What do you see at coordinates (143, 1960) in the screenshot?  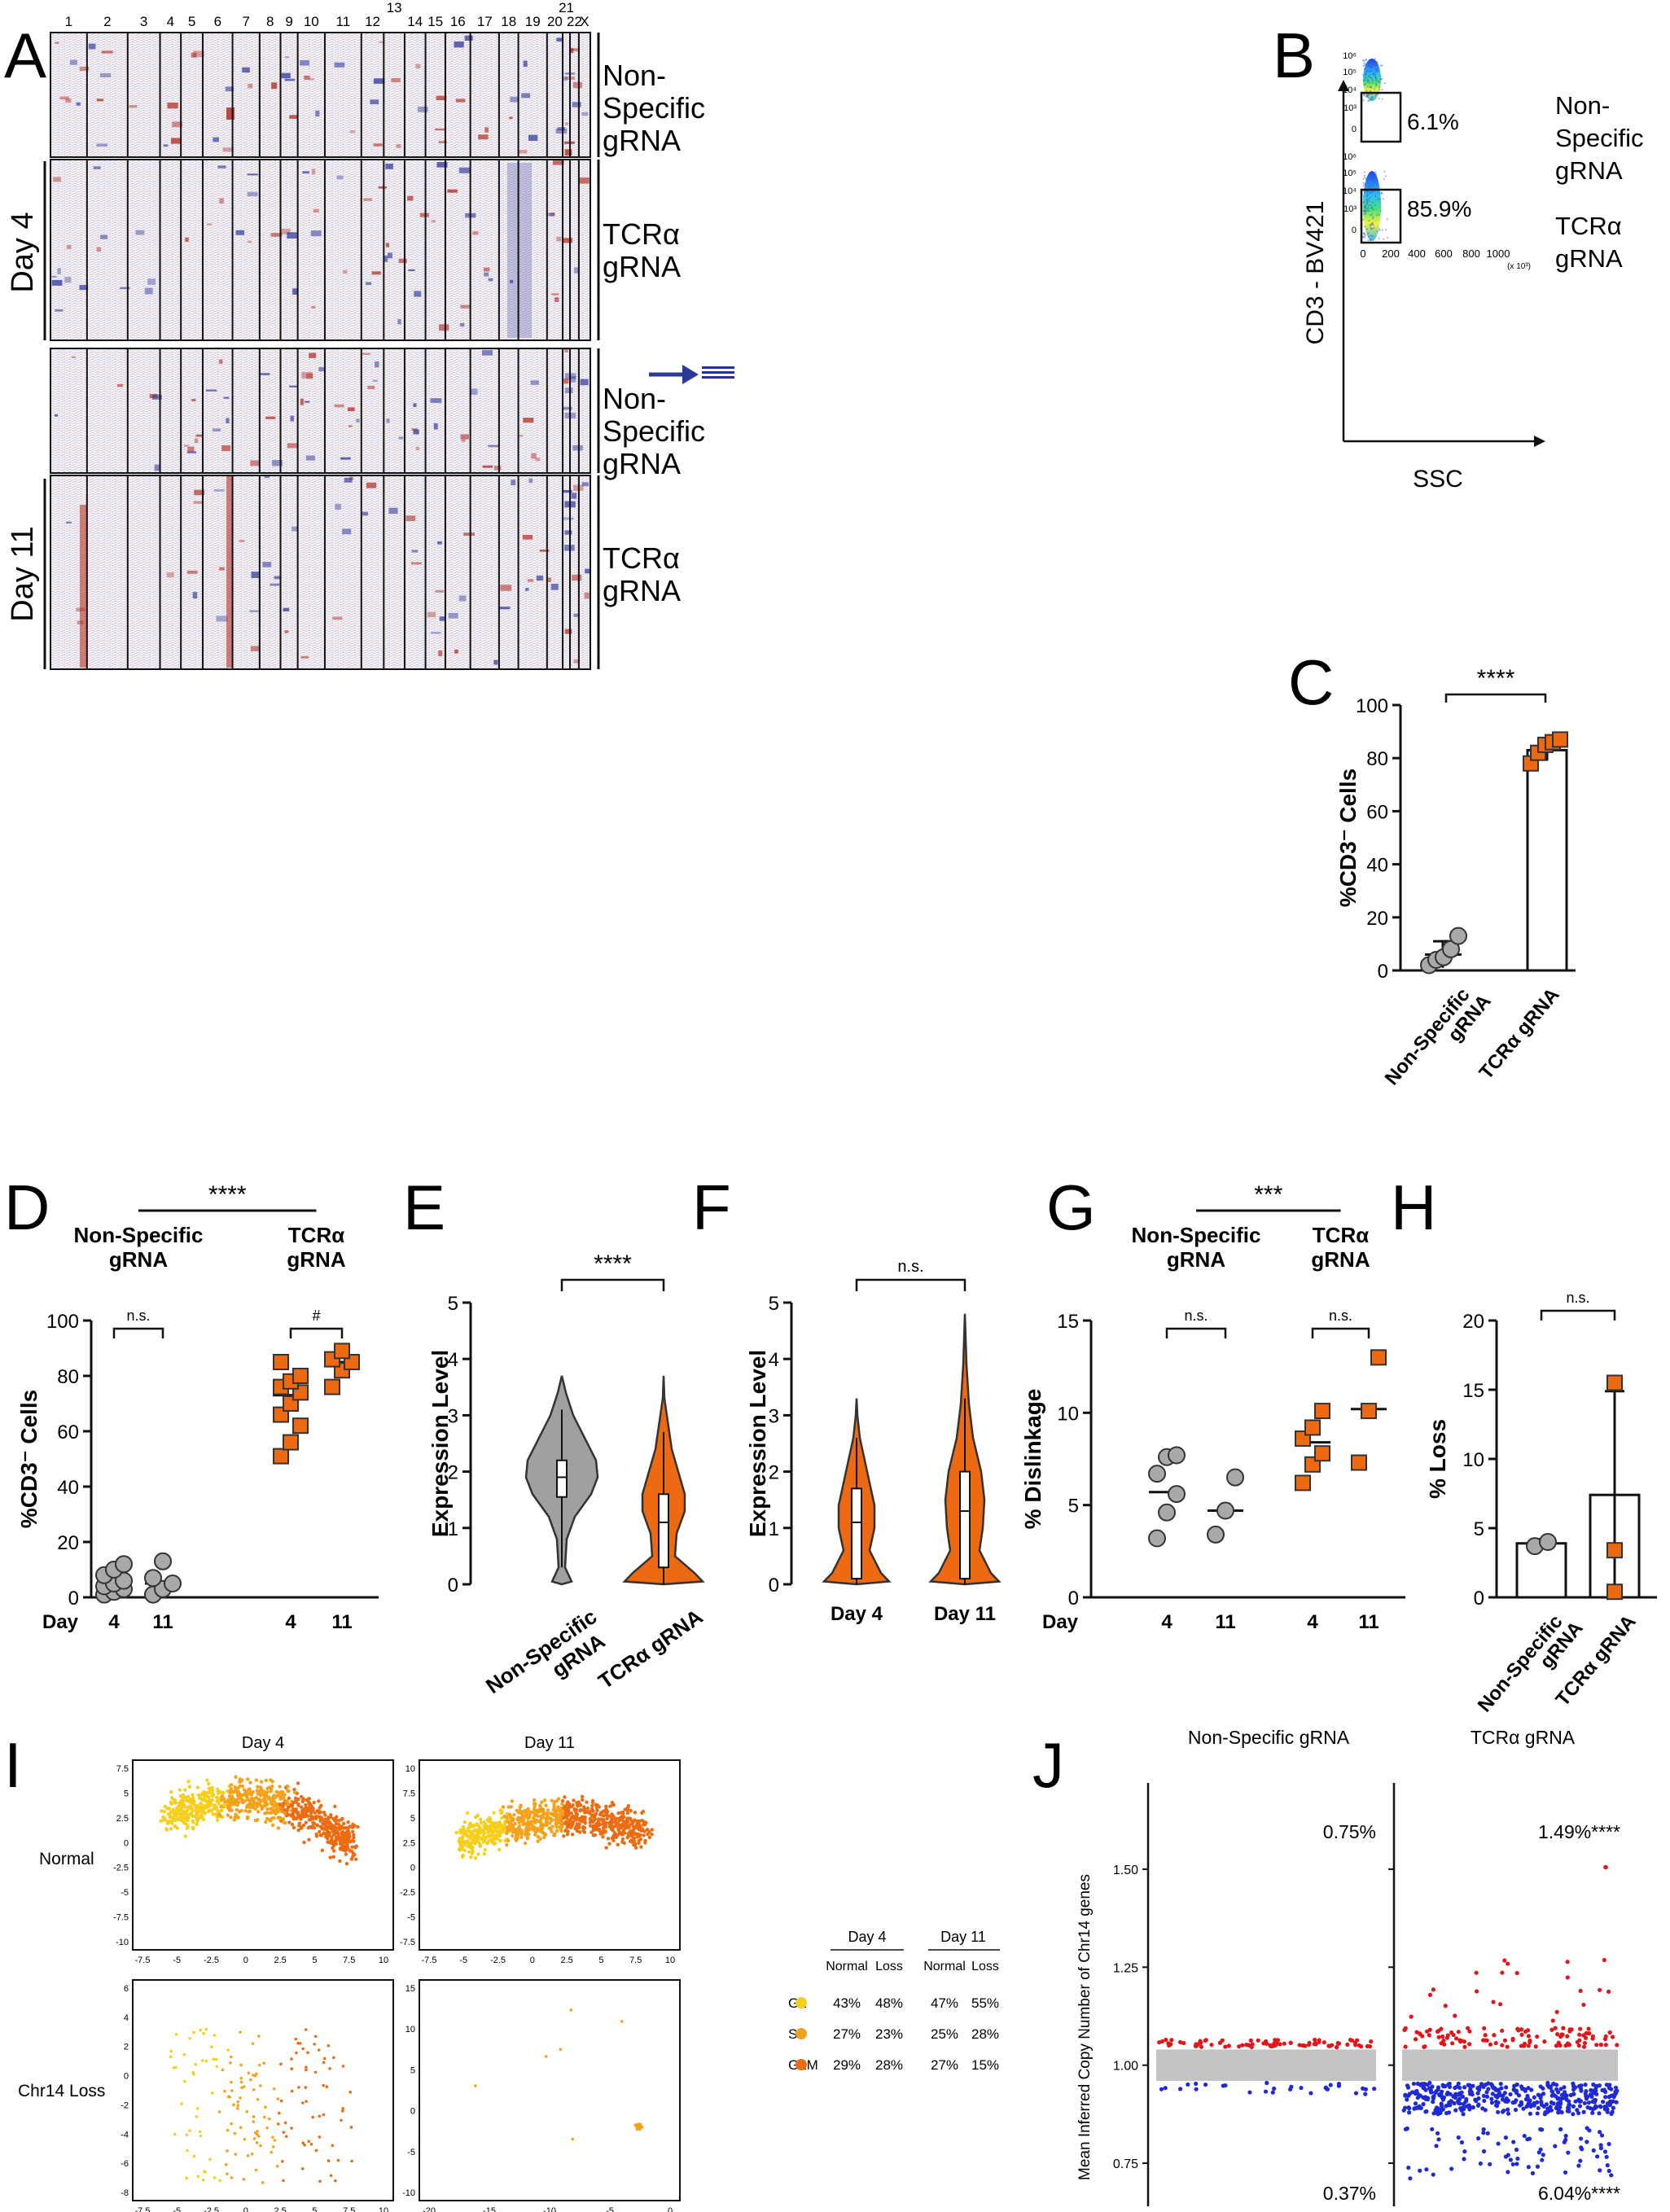 I see `umap-x-tick: -7.5` at bounding box center [143, 1960].